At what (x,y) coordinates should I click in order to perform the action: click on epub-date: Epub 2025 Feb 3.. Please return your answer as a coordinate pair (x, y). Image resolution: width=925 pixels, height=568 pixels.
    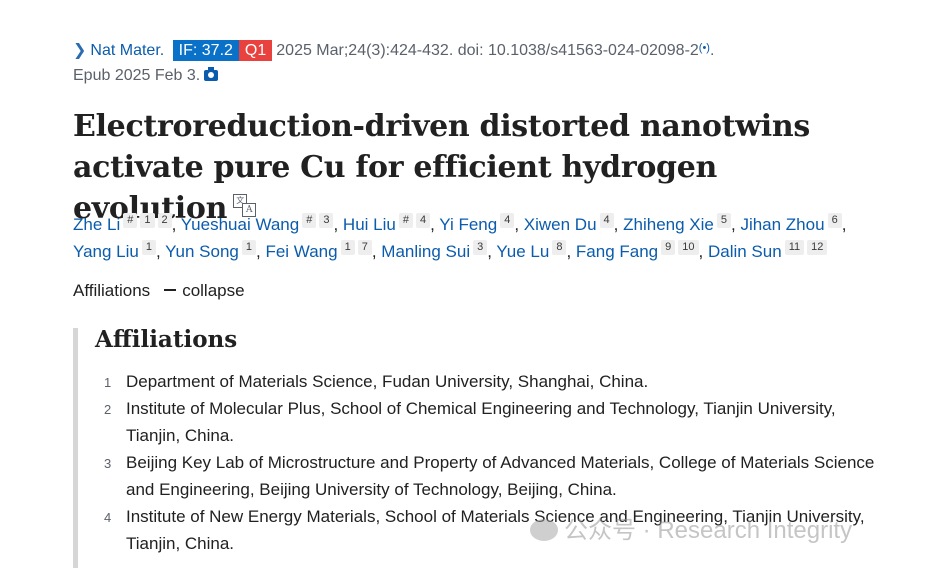
    Looking at the image, I should click on (137, 75).